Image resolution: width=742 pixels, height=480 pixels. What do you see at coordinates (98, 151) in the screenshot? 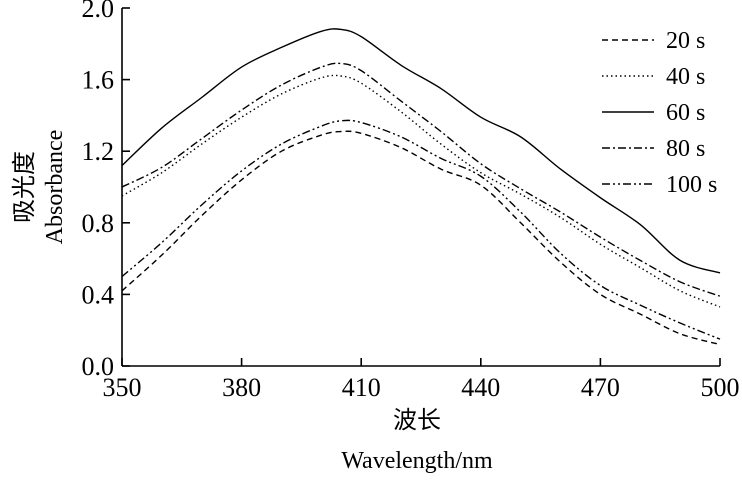
I see `y-tick-label: 1.2` at bounding box center [98, 151].